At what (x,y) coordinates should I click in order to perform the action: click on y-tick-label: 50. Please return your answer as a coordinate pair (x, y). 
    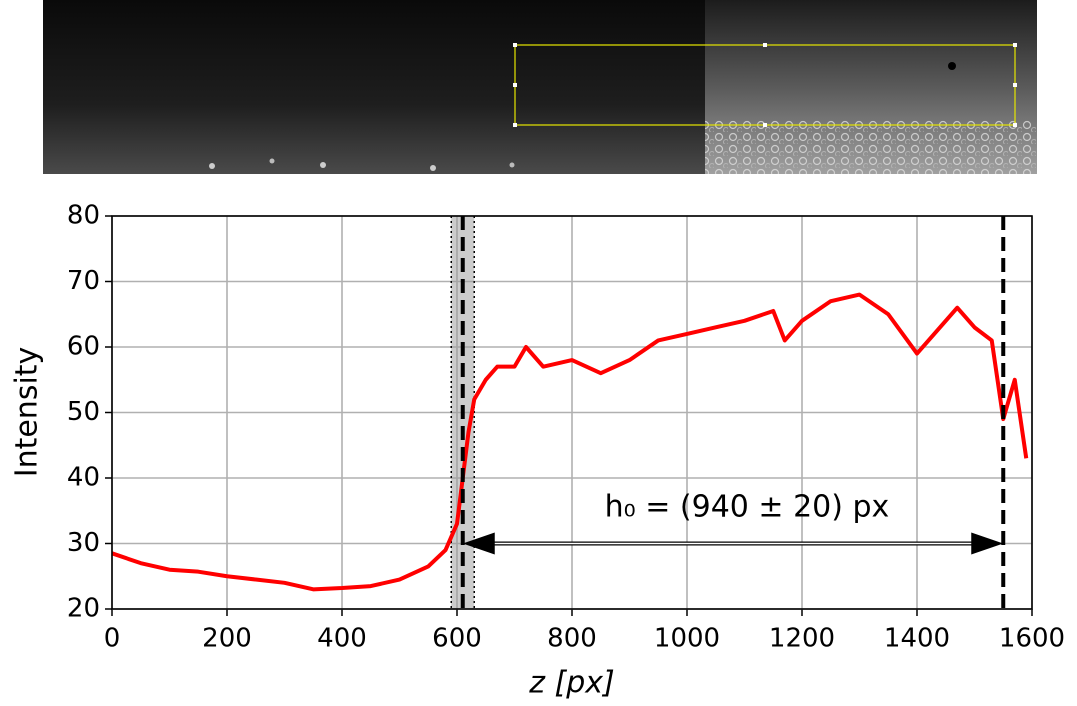
    Looking at the image, I should click on (83, 412).